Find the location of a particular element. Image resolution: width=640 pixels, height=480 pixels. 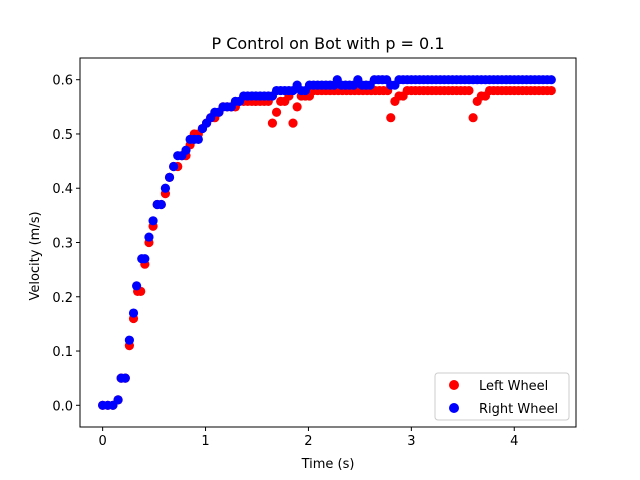

y-tick-label: 0.6 is located at coordinates (62, 81).